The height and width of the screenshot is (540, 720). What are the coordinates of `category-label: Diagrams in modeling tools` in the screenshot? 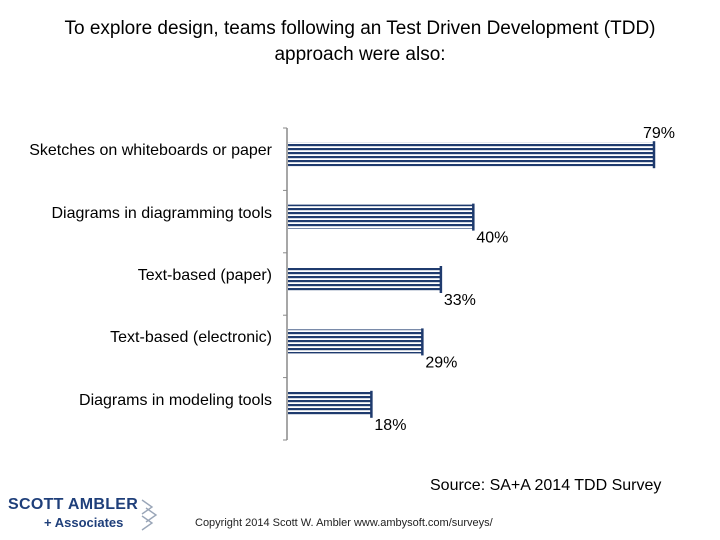 It's located at (175, 400).